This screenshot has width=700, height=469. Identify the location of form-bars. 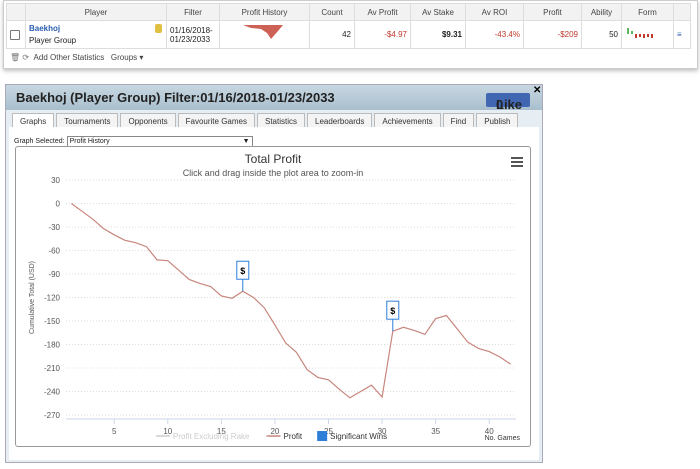
(640, 32).